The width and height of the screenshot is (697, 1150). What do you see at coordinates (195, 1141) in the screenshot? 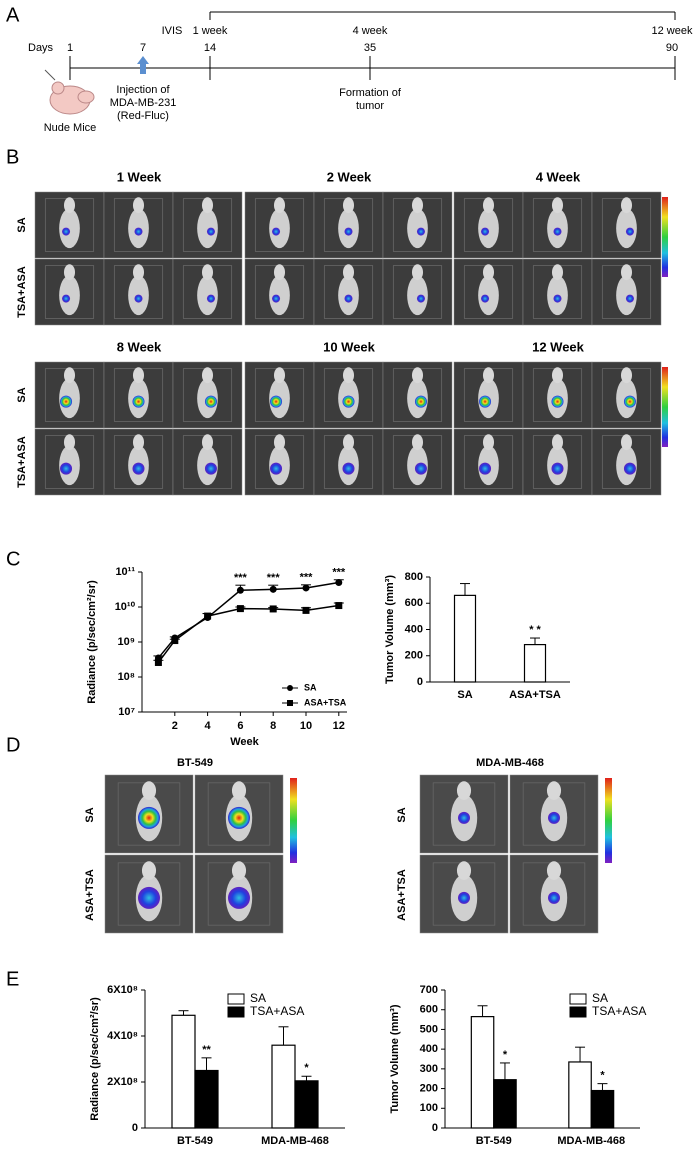
I see `x-tick-label: BT-549` at bounding box center [195, 1141].